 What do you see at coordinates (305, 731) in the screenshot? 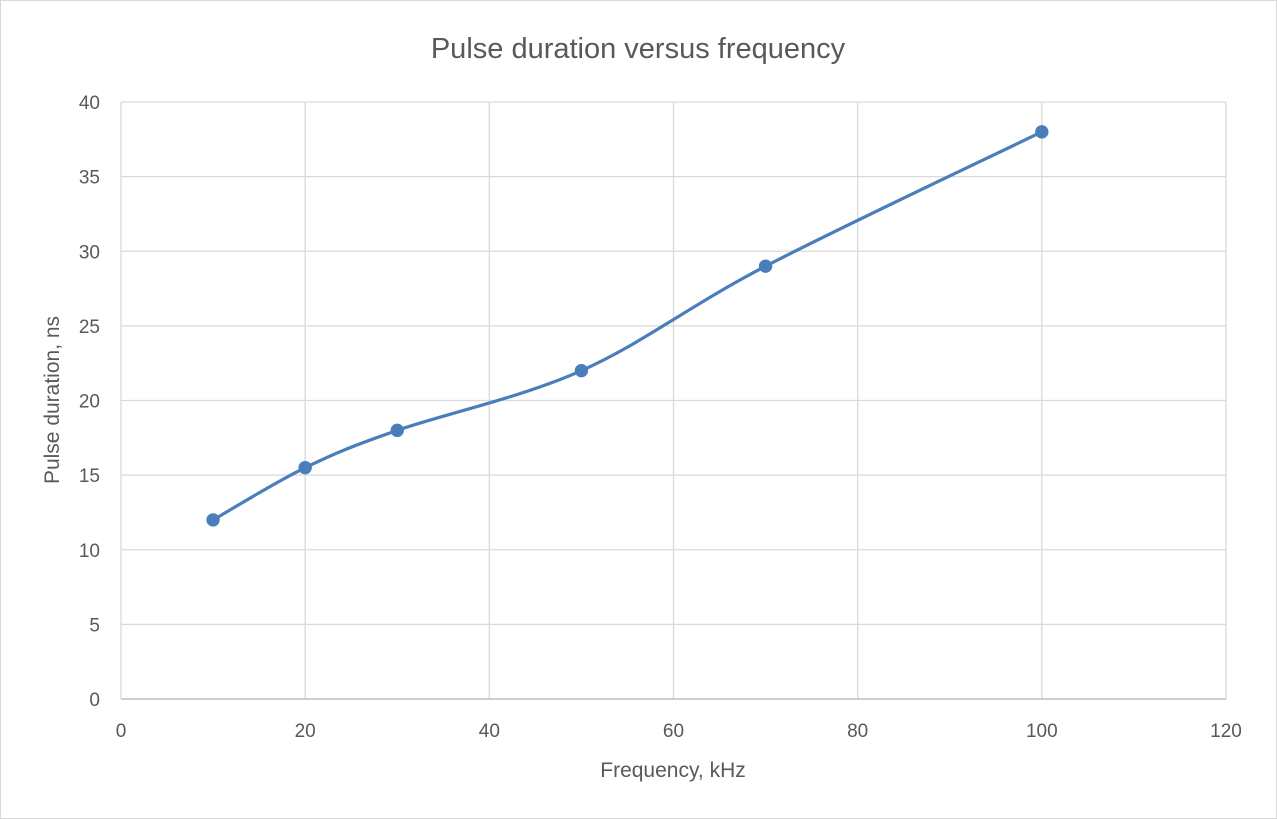
I see `x-tick-label: 20` at bounding box center [305, 731].